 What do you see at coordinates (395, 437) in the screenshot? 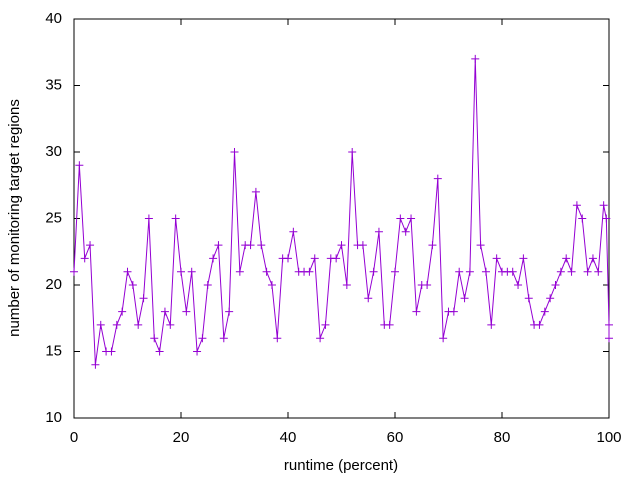
I see `x-tick-label: 60` at bounding box center [395, 437].